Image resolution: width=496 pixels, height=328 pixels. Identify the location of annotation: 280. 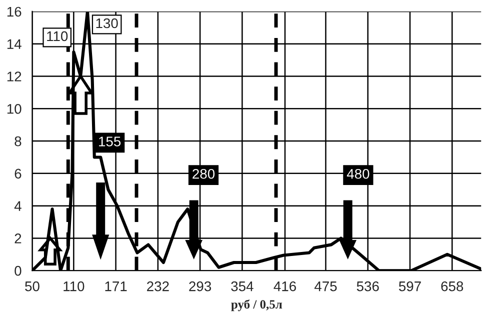
(203, 173).